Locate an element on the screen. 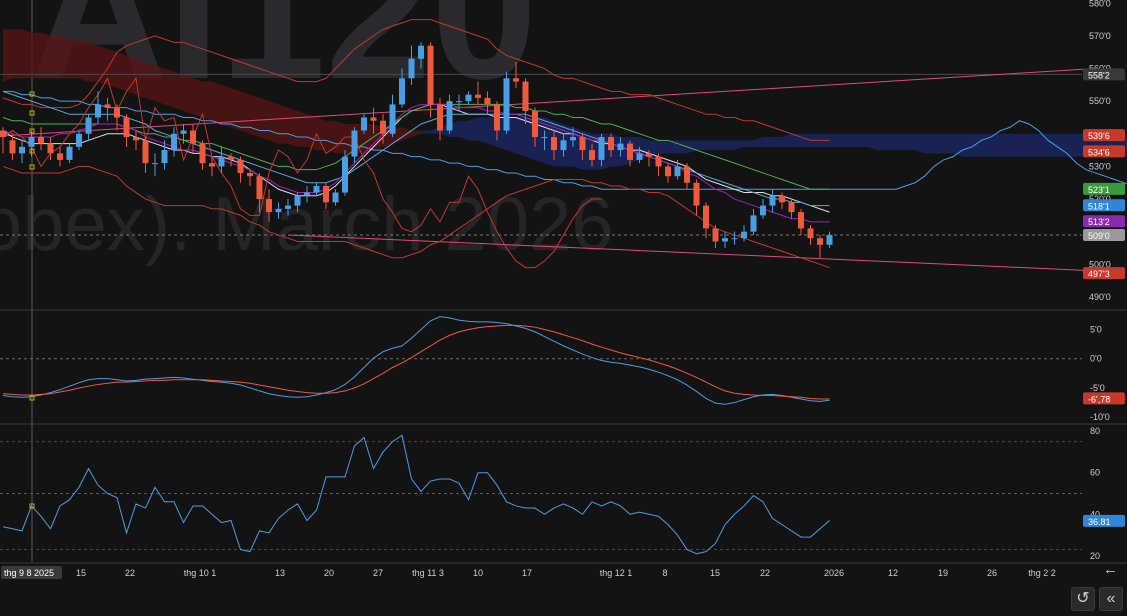 This screenshot has height=616, width=1127. macd-value-tag is located at coordinates (1104, 398).